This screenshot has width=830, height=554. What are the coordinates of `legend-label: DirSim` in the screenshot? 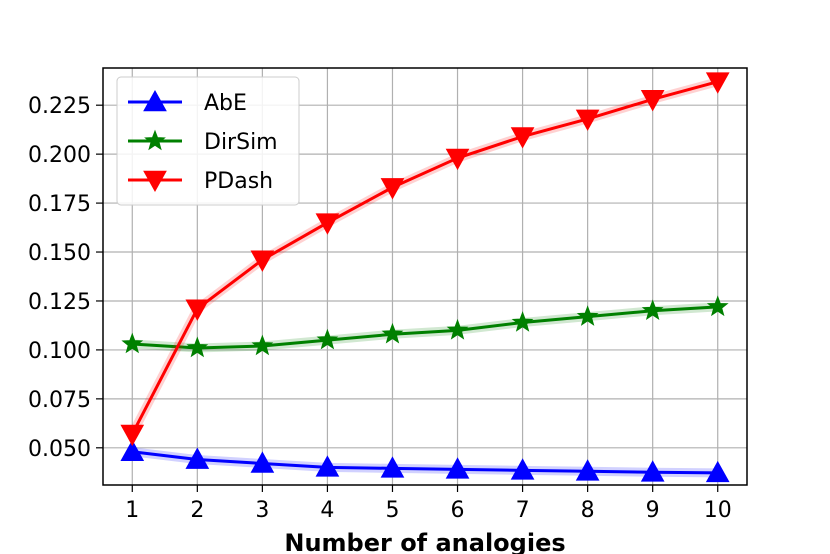 It's located at (241, 142).